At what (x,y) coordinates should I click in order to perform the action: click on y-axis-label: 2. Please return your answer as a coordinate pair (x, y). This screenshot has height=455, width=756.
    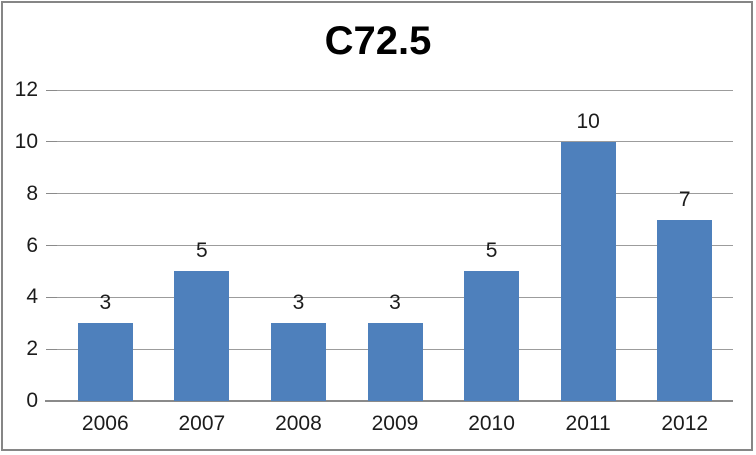
    Looking at the image, I should click on (32, 349).